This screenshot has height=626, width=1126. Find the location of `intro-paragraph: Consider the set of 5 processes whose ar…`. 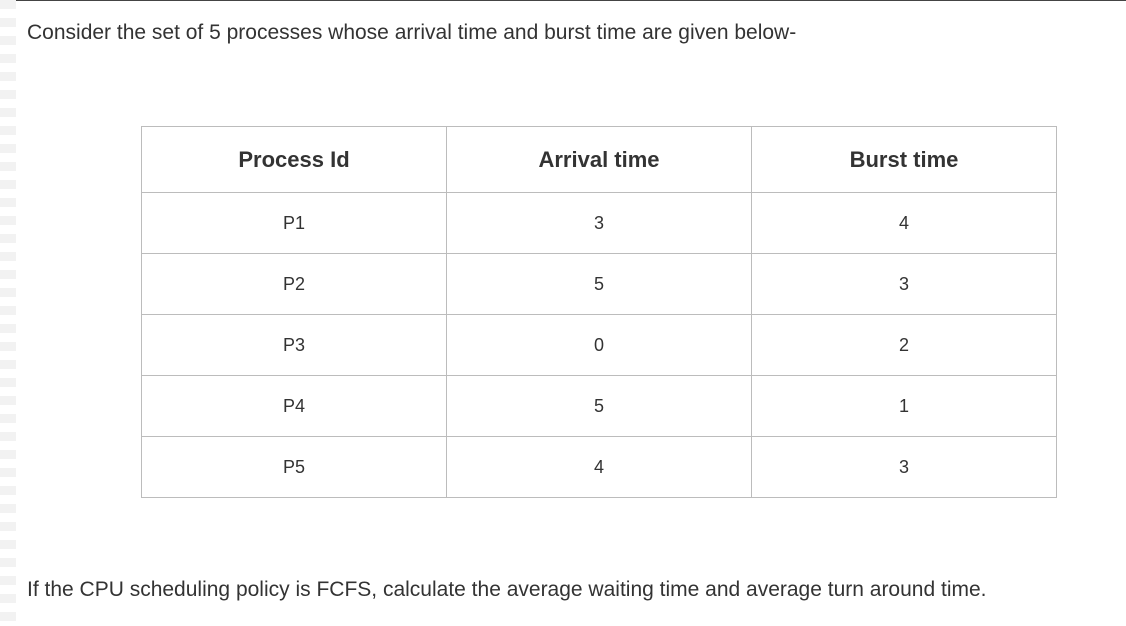

intro-paragraph: Consider the set of 5 processes whose ar… is located at coordinates (412, 32).